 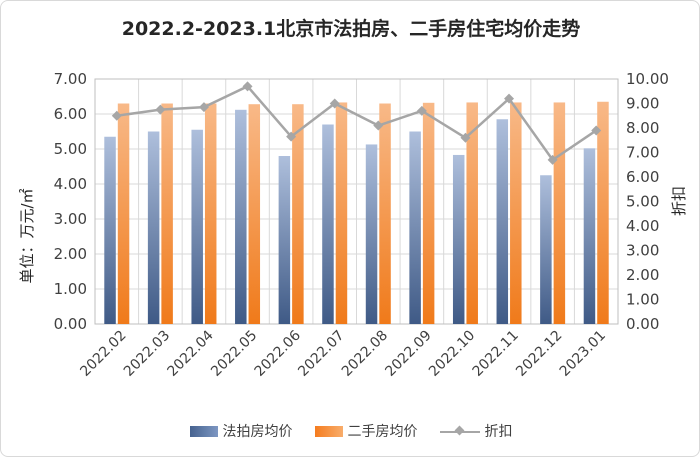 What do you see at coordinates (642, 153) in the screenshot?
I see `y2-tick-label: 7.00` at bounding box center [642, 153].